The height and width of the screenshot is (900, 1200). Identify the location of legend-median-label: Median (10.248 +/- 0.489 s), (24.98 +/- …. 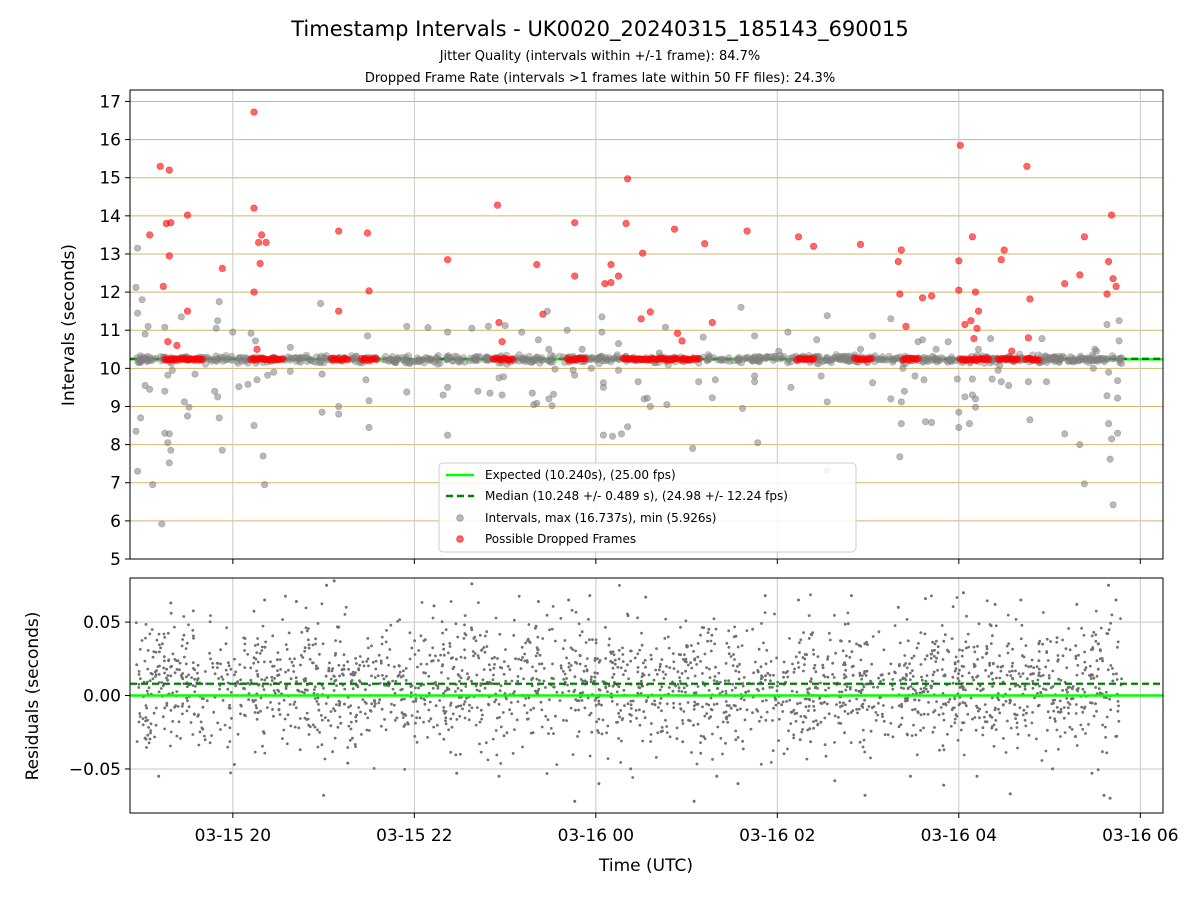
(636, 496).